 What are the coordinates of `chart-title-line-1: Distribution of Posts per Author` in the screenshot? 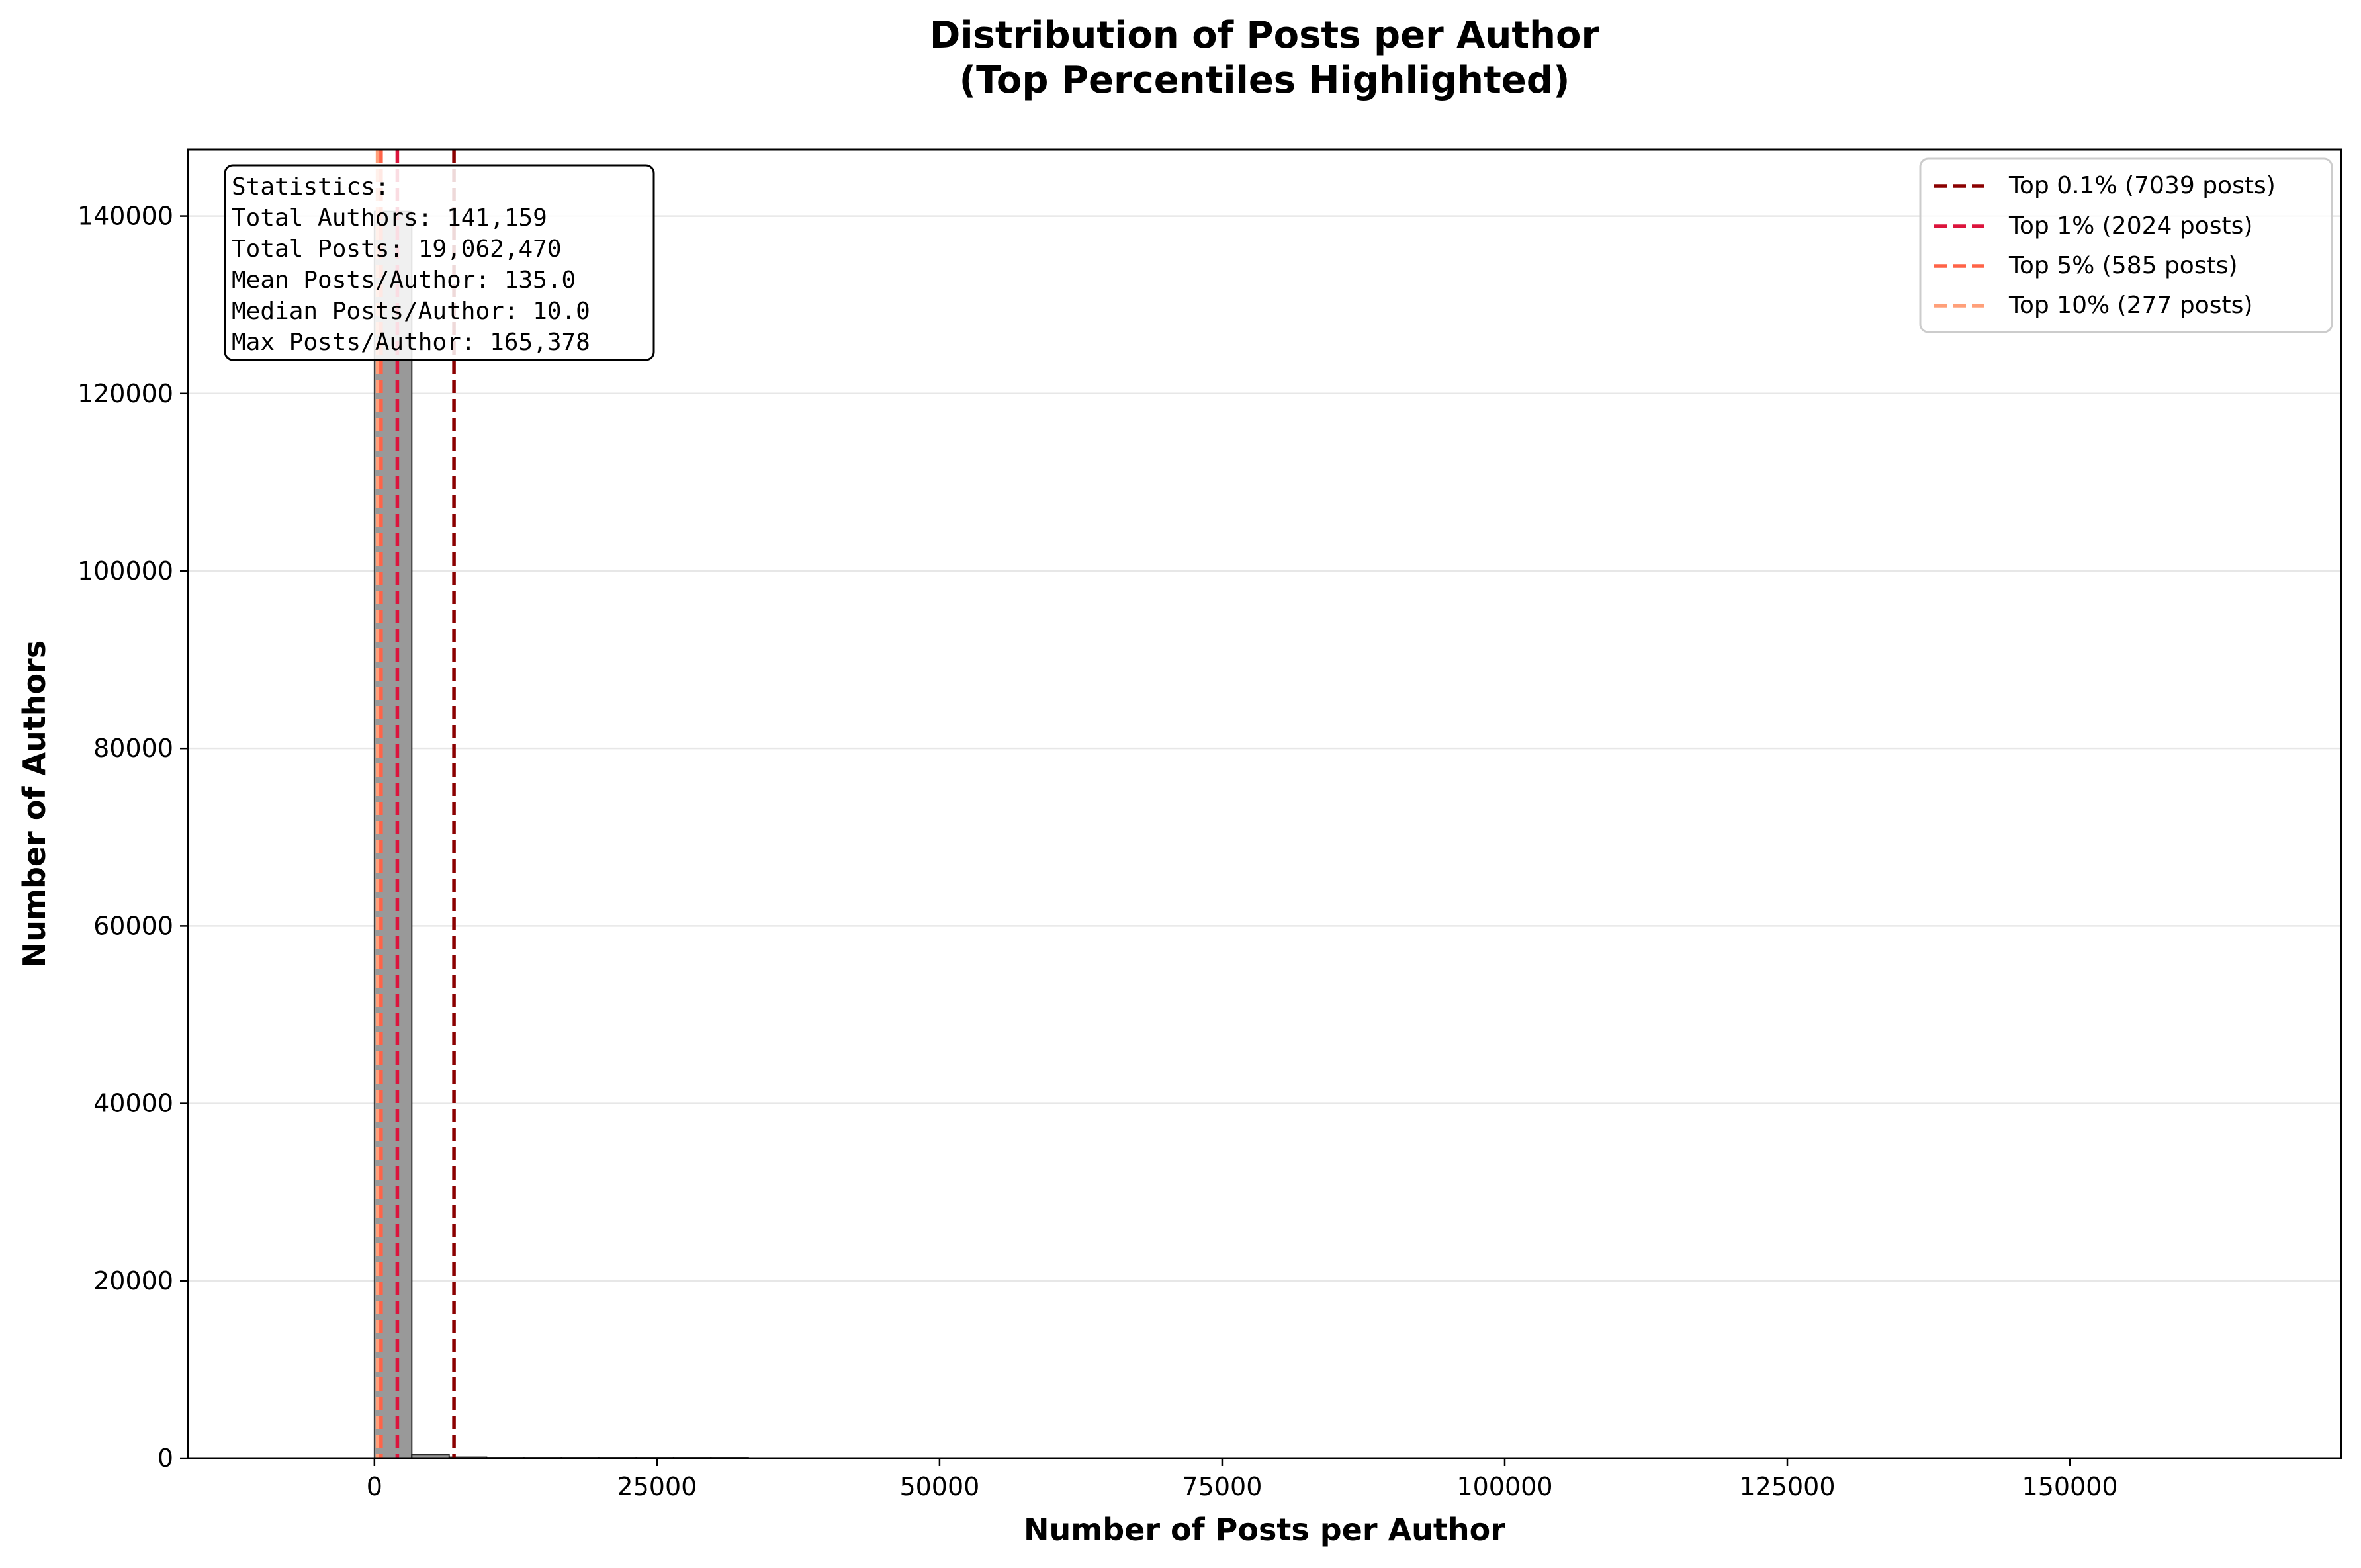 It's located at (1265, 35).